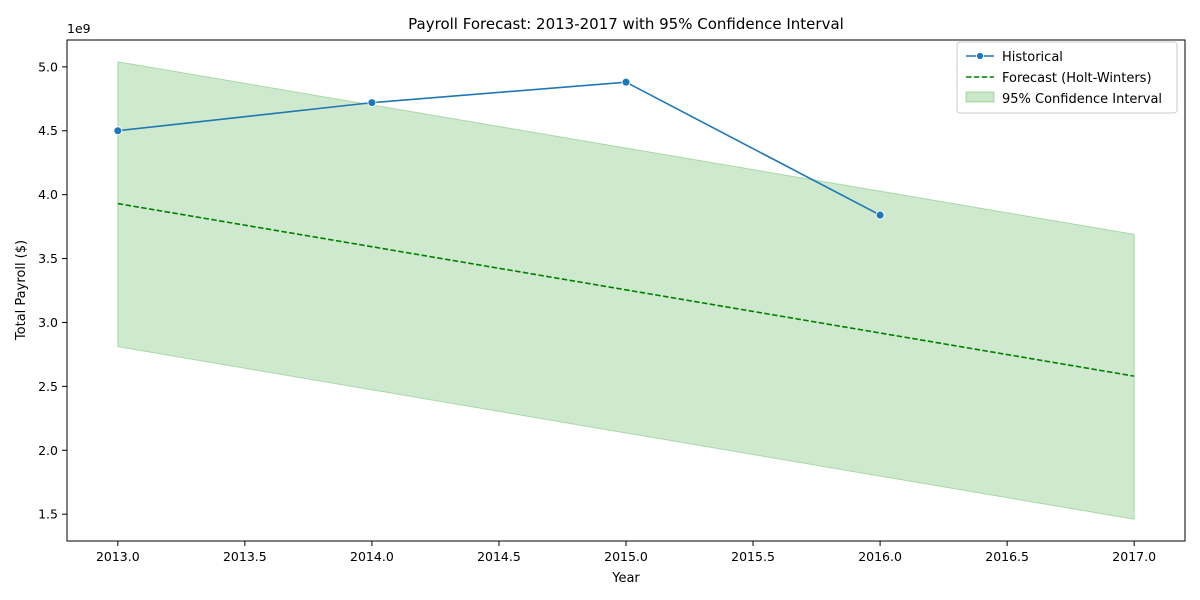 The image size is (1200, 600). I want to click on y-tick-label: 2.5, so click(48, 386).